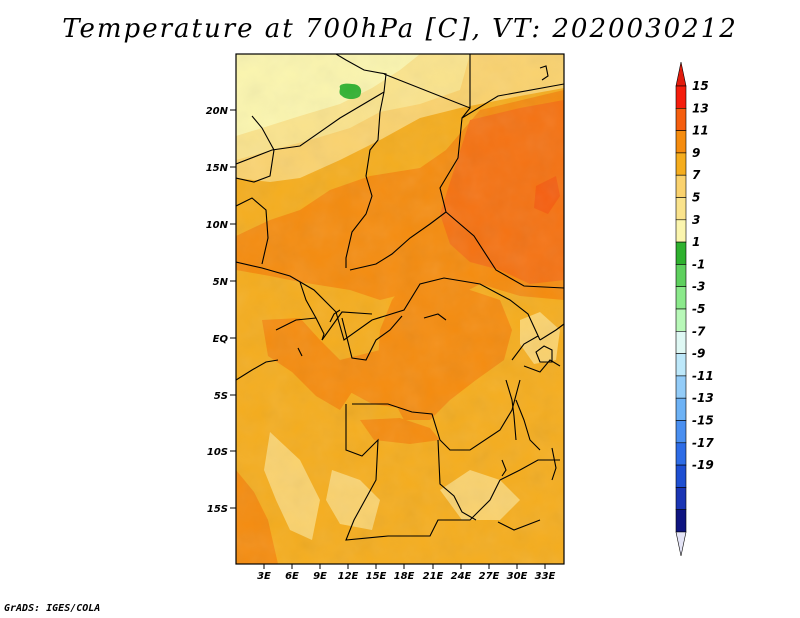 The image size is (800, 618). What do you see at coordinates (698, 287) in the screenshot?
I see `colorbar-label: -3` at bounding box center [698, 287].